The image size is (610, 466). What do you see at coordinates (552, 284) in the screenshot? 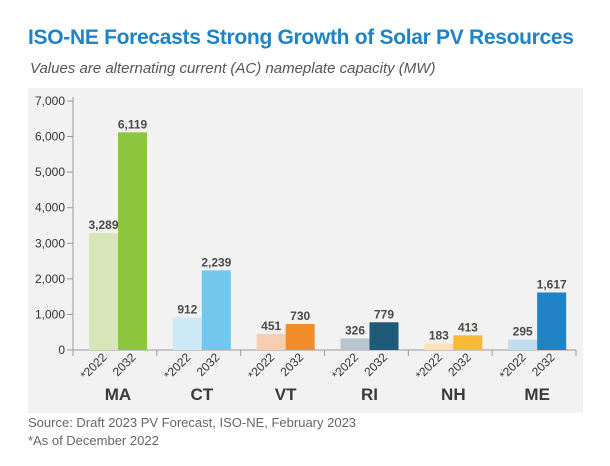
I see `bar-value-label: 1,617` at bounding box center [552, 284].